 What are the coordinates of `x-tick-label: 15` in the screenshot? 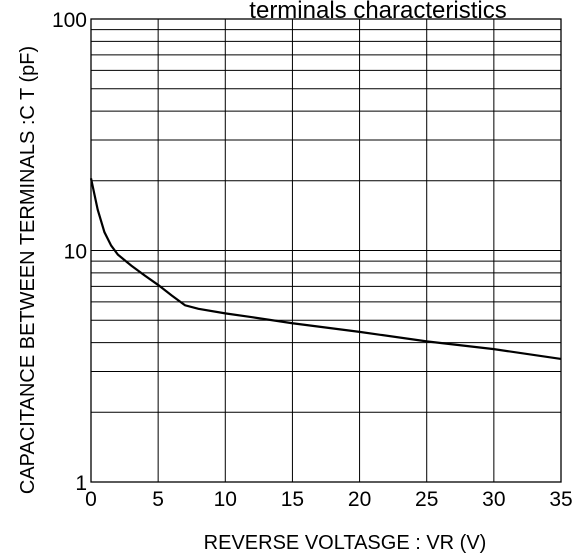 It's located at (292, 499).